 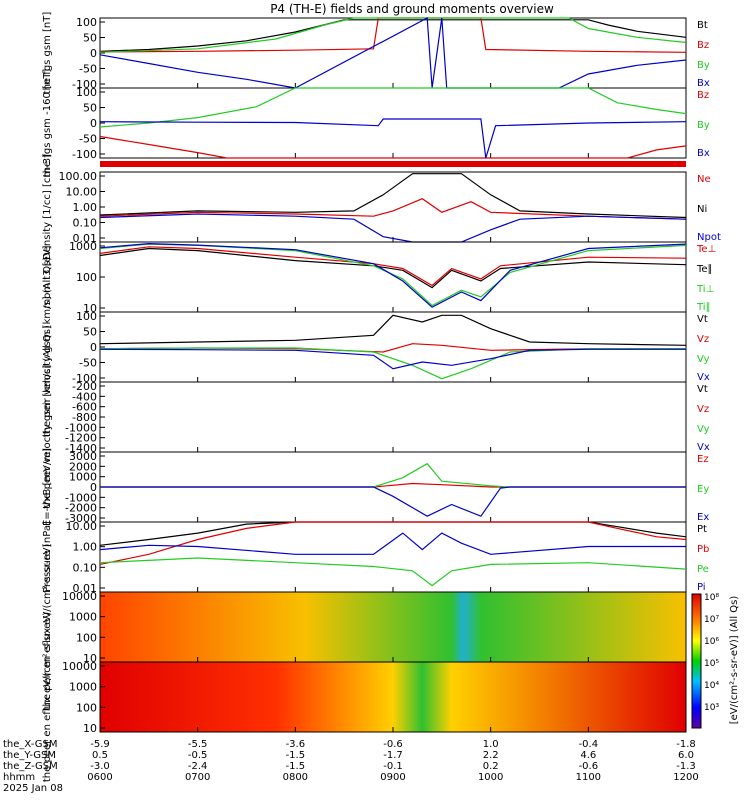 What do you see at coordinates (197, 777) in the screenshot?
I see `footer-value: 0700` at bounding box center [197, 777].